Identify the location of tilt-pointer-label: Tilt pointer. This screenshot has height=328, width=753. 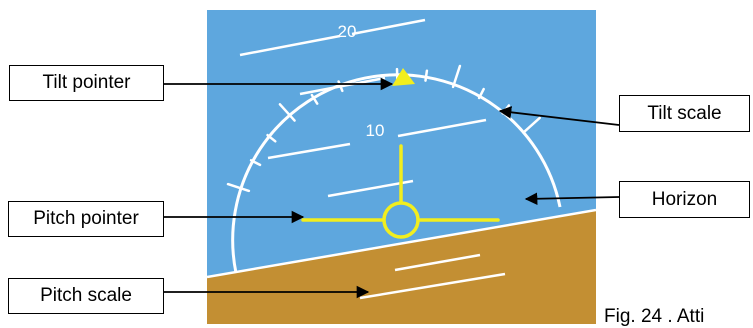
(86, 83).